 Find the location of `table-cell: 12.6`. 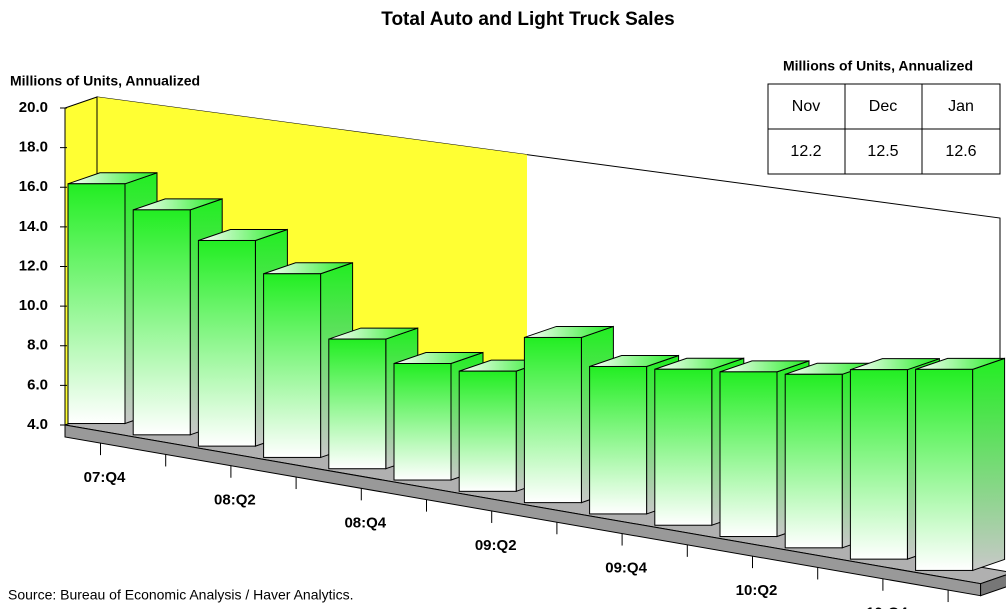

table-cell: 12.6 is located at coordinates (960, 151).